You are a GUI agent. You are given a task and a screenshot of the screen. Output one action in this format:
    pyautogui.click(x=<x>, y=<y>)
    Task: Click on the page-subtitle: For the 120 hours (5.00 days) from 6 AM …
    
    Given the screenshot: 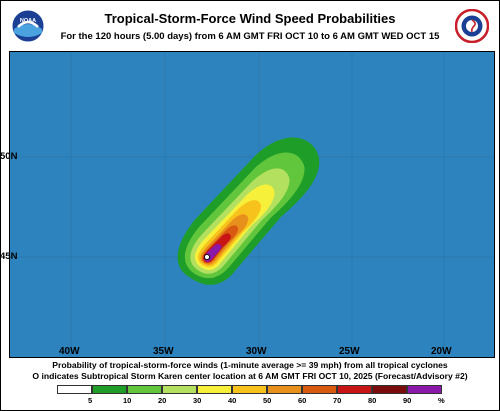 What is the action you would take?
    pyautogui.click(x=250, y=36)
    